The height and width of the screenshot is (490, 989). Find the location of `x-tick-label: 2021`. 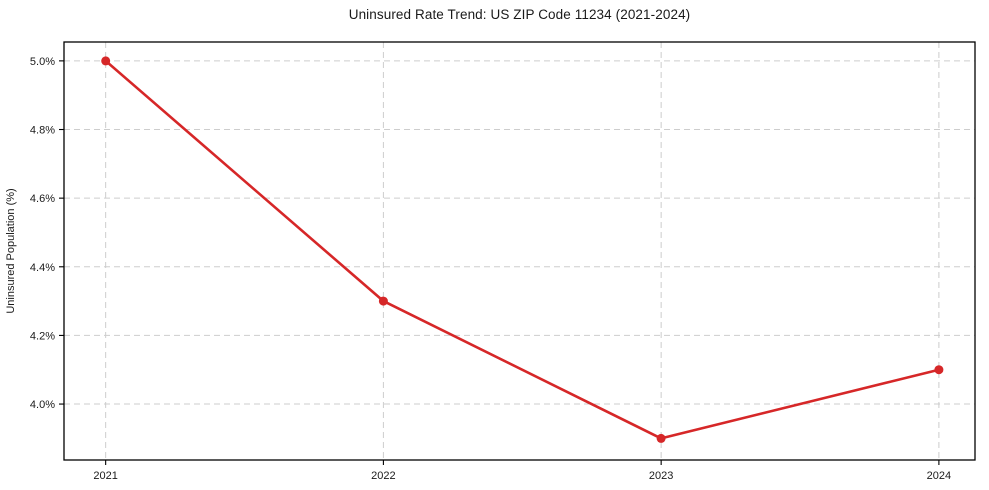

x-tick-label: 2021 is located at coordinates (105, 476).